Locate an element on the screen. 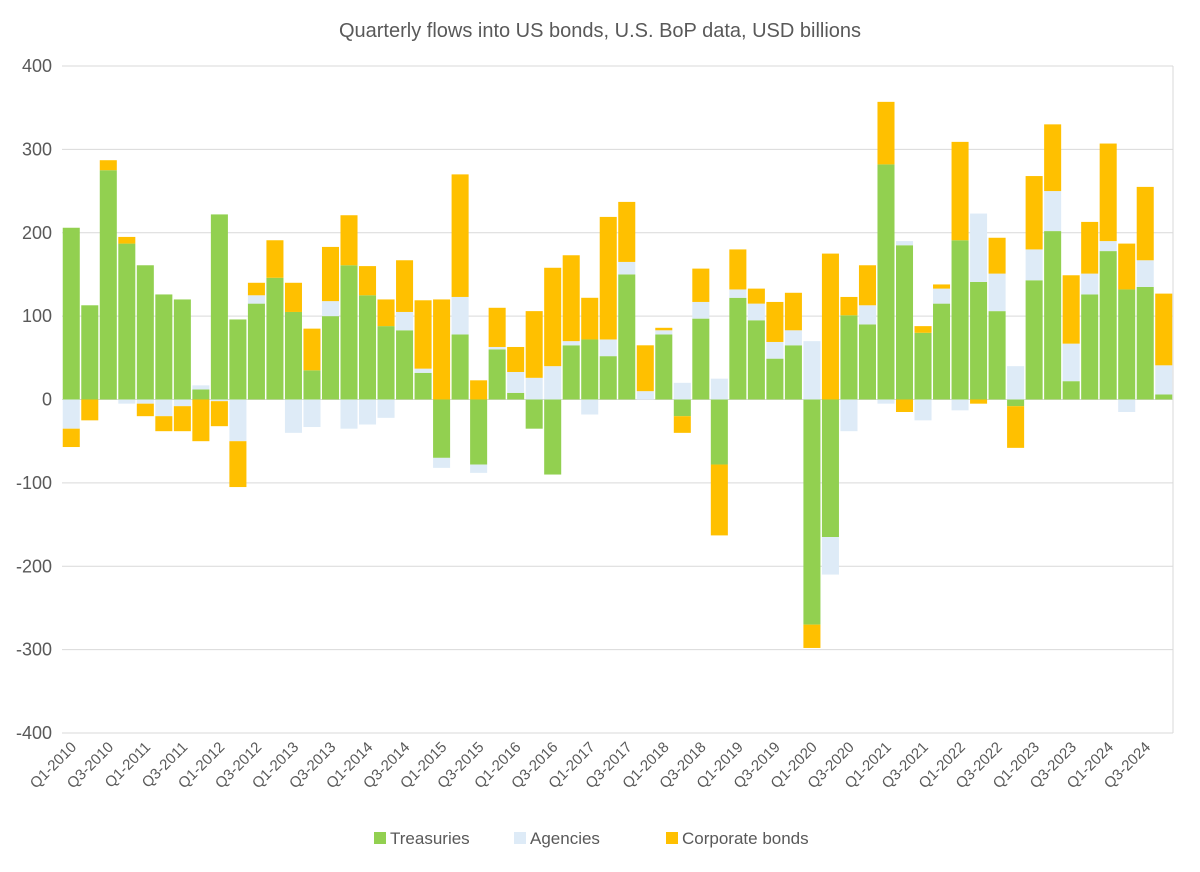 Image resolution: width=1200 pixels, height=872 pixels. bar-treasuries-q4-2019 is located at coordinates (793, 372).